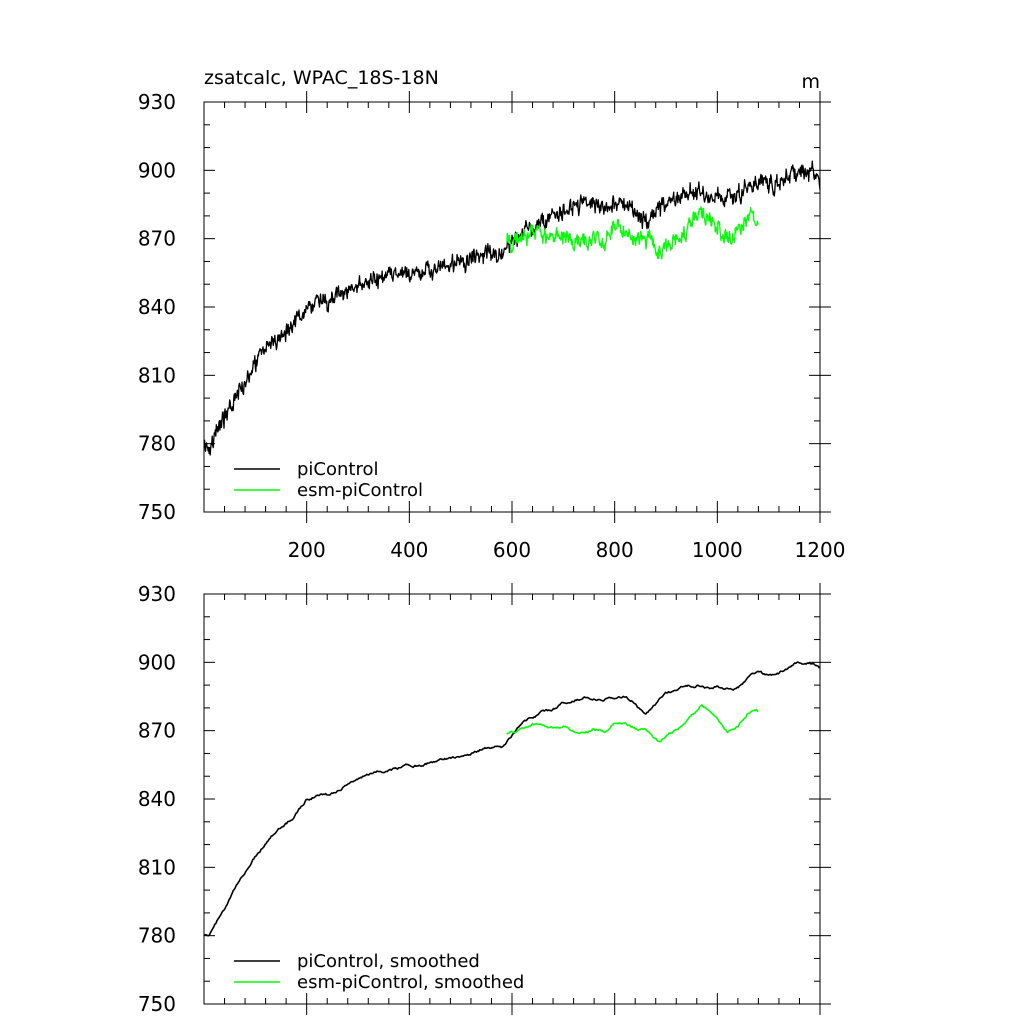  I want to click on series-line-esm-picontrol, so click(632, 233).